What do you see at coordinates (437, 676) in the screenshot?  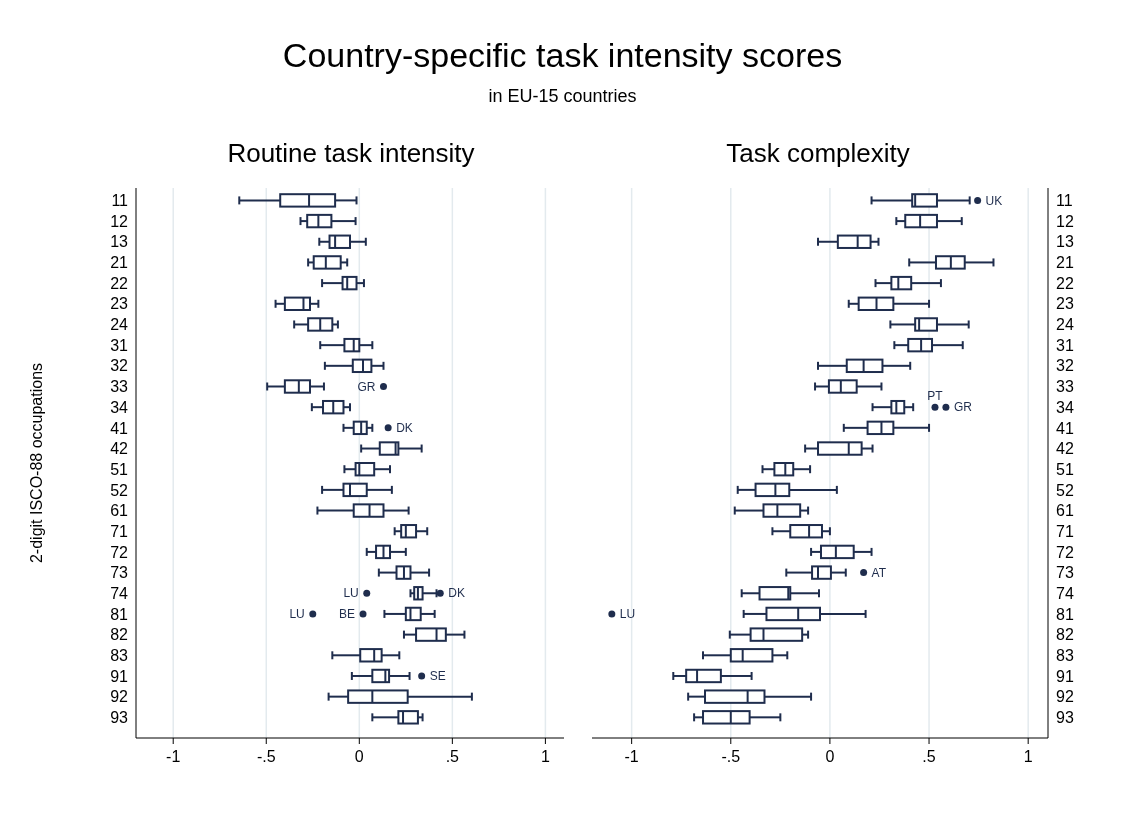 I see `data-label: SE` at bounding box center [437, 676].